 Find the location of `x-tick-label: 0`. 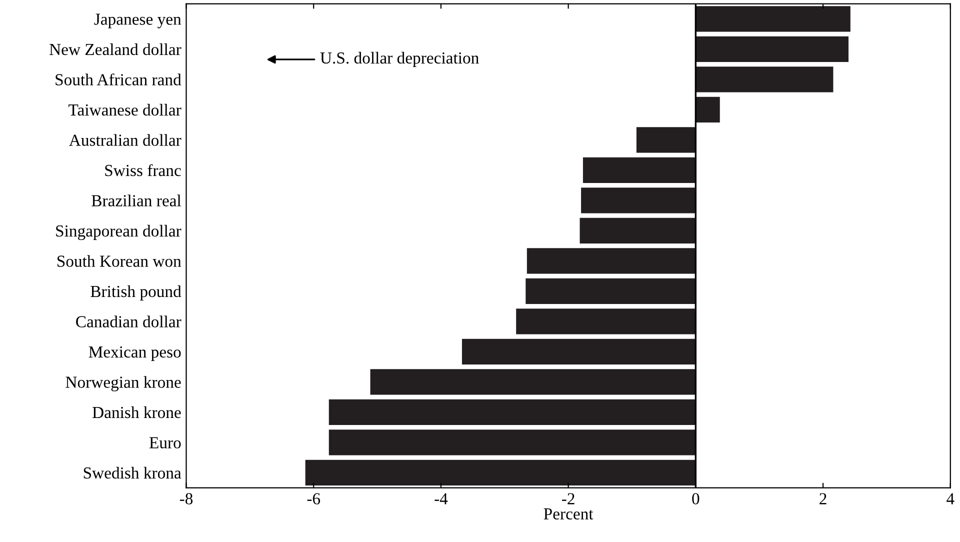

x-tick-label: 0 is located at coordinates (696, 498).